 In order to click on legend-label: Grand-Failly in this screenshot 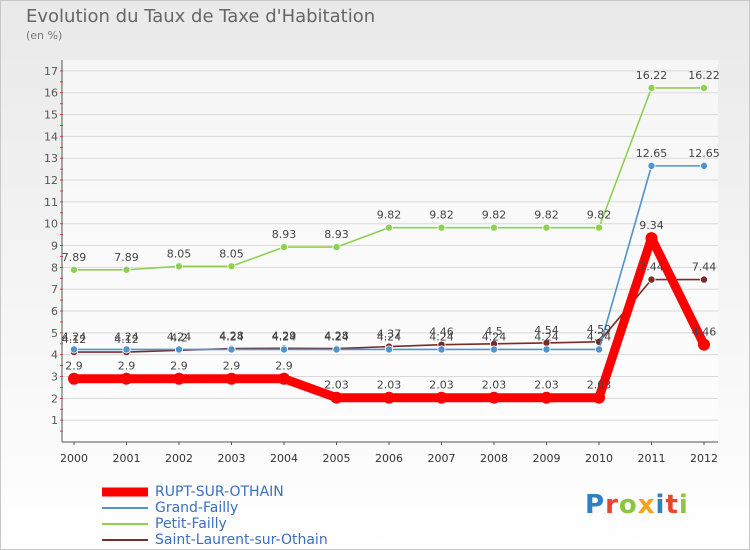, I will do `click(197, 508)`.